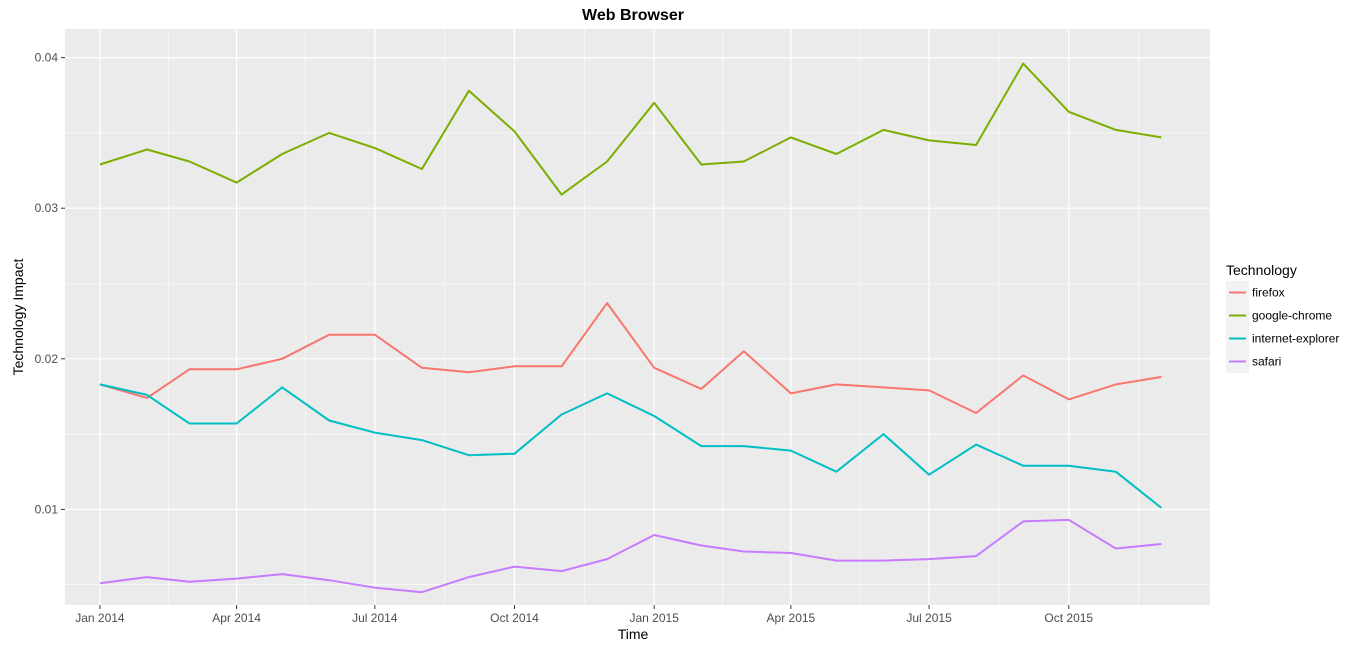  I want to click on y-tick-label: 0.02, so click(47, 359).